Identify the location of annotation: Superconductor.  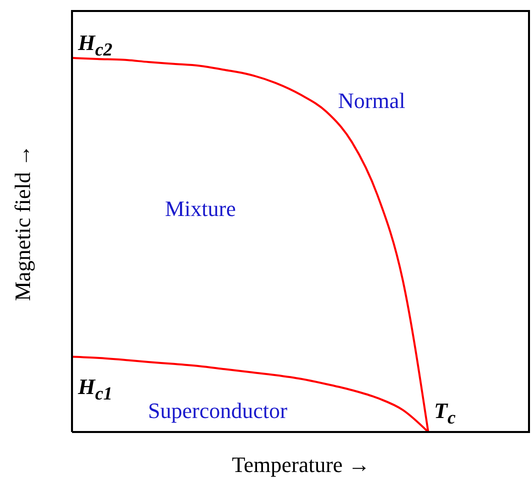
(218, 411).